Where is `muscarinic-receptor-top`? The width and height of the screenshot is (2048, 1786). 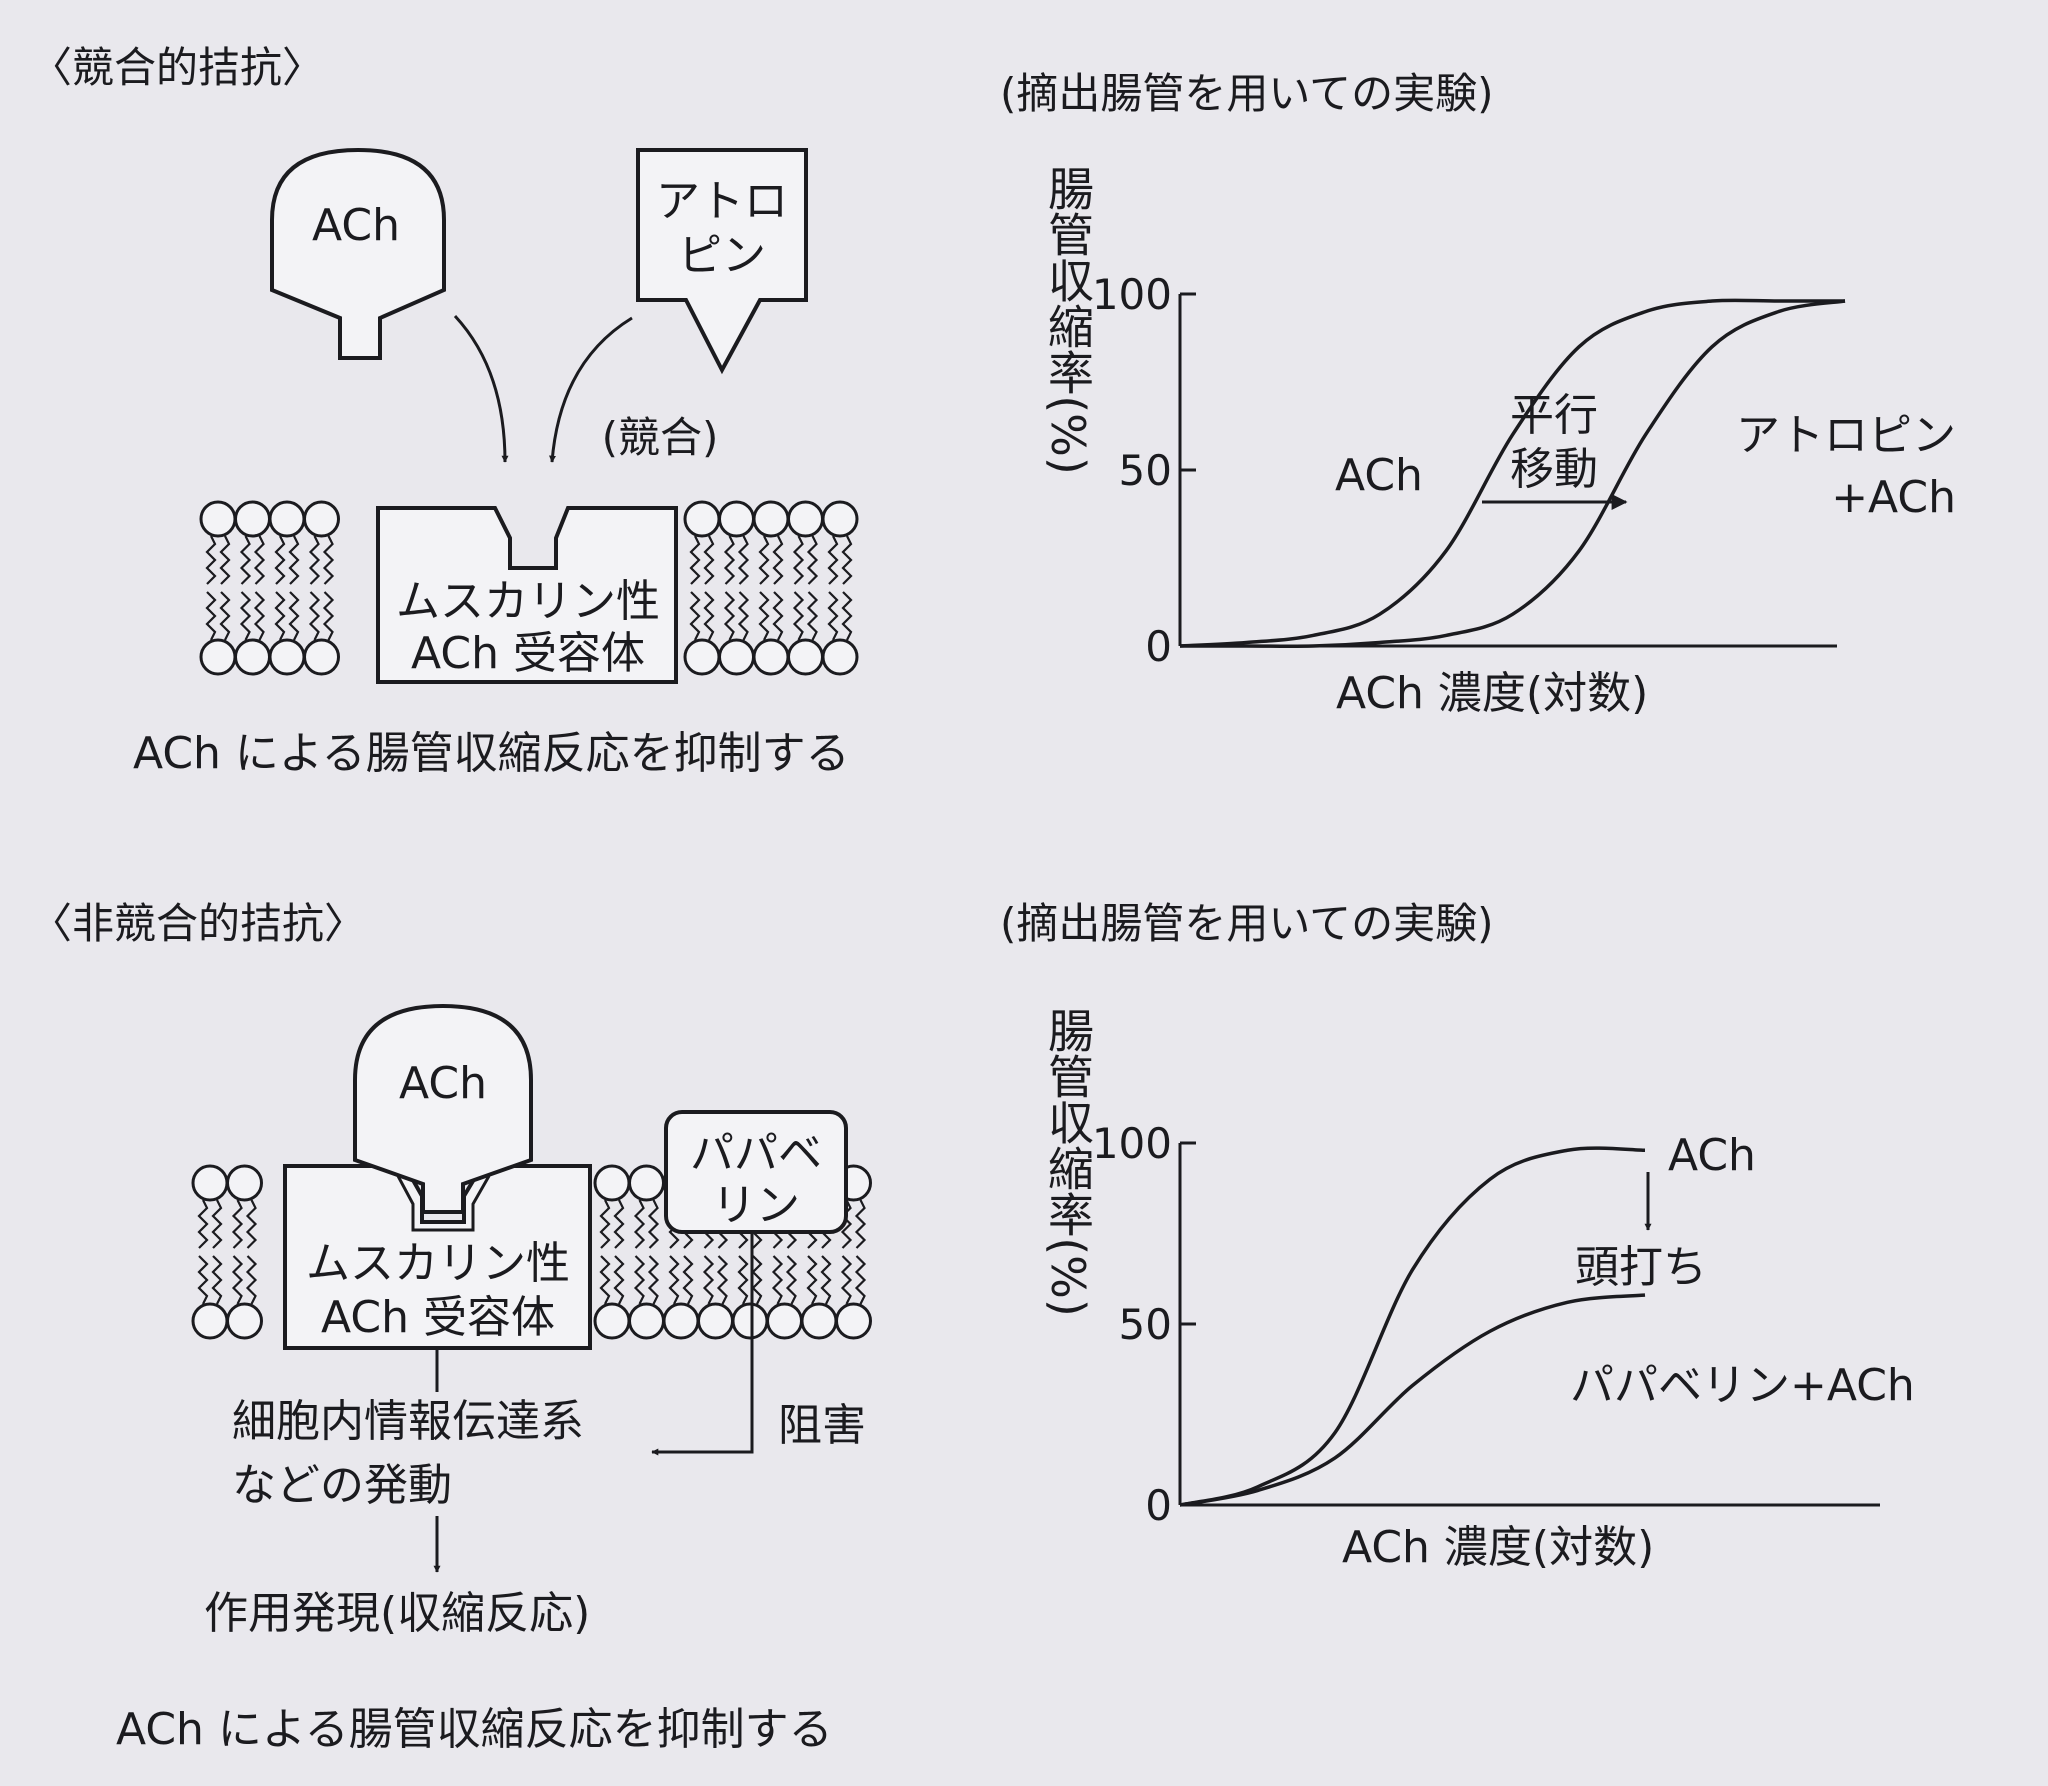 muscarinic-receptor-top is located at coordinates (527, 595).